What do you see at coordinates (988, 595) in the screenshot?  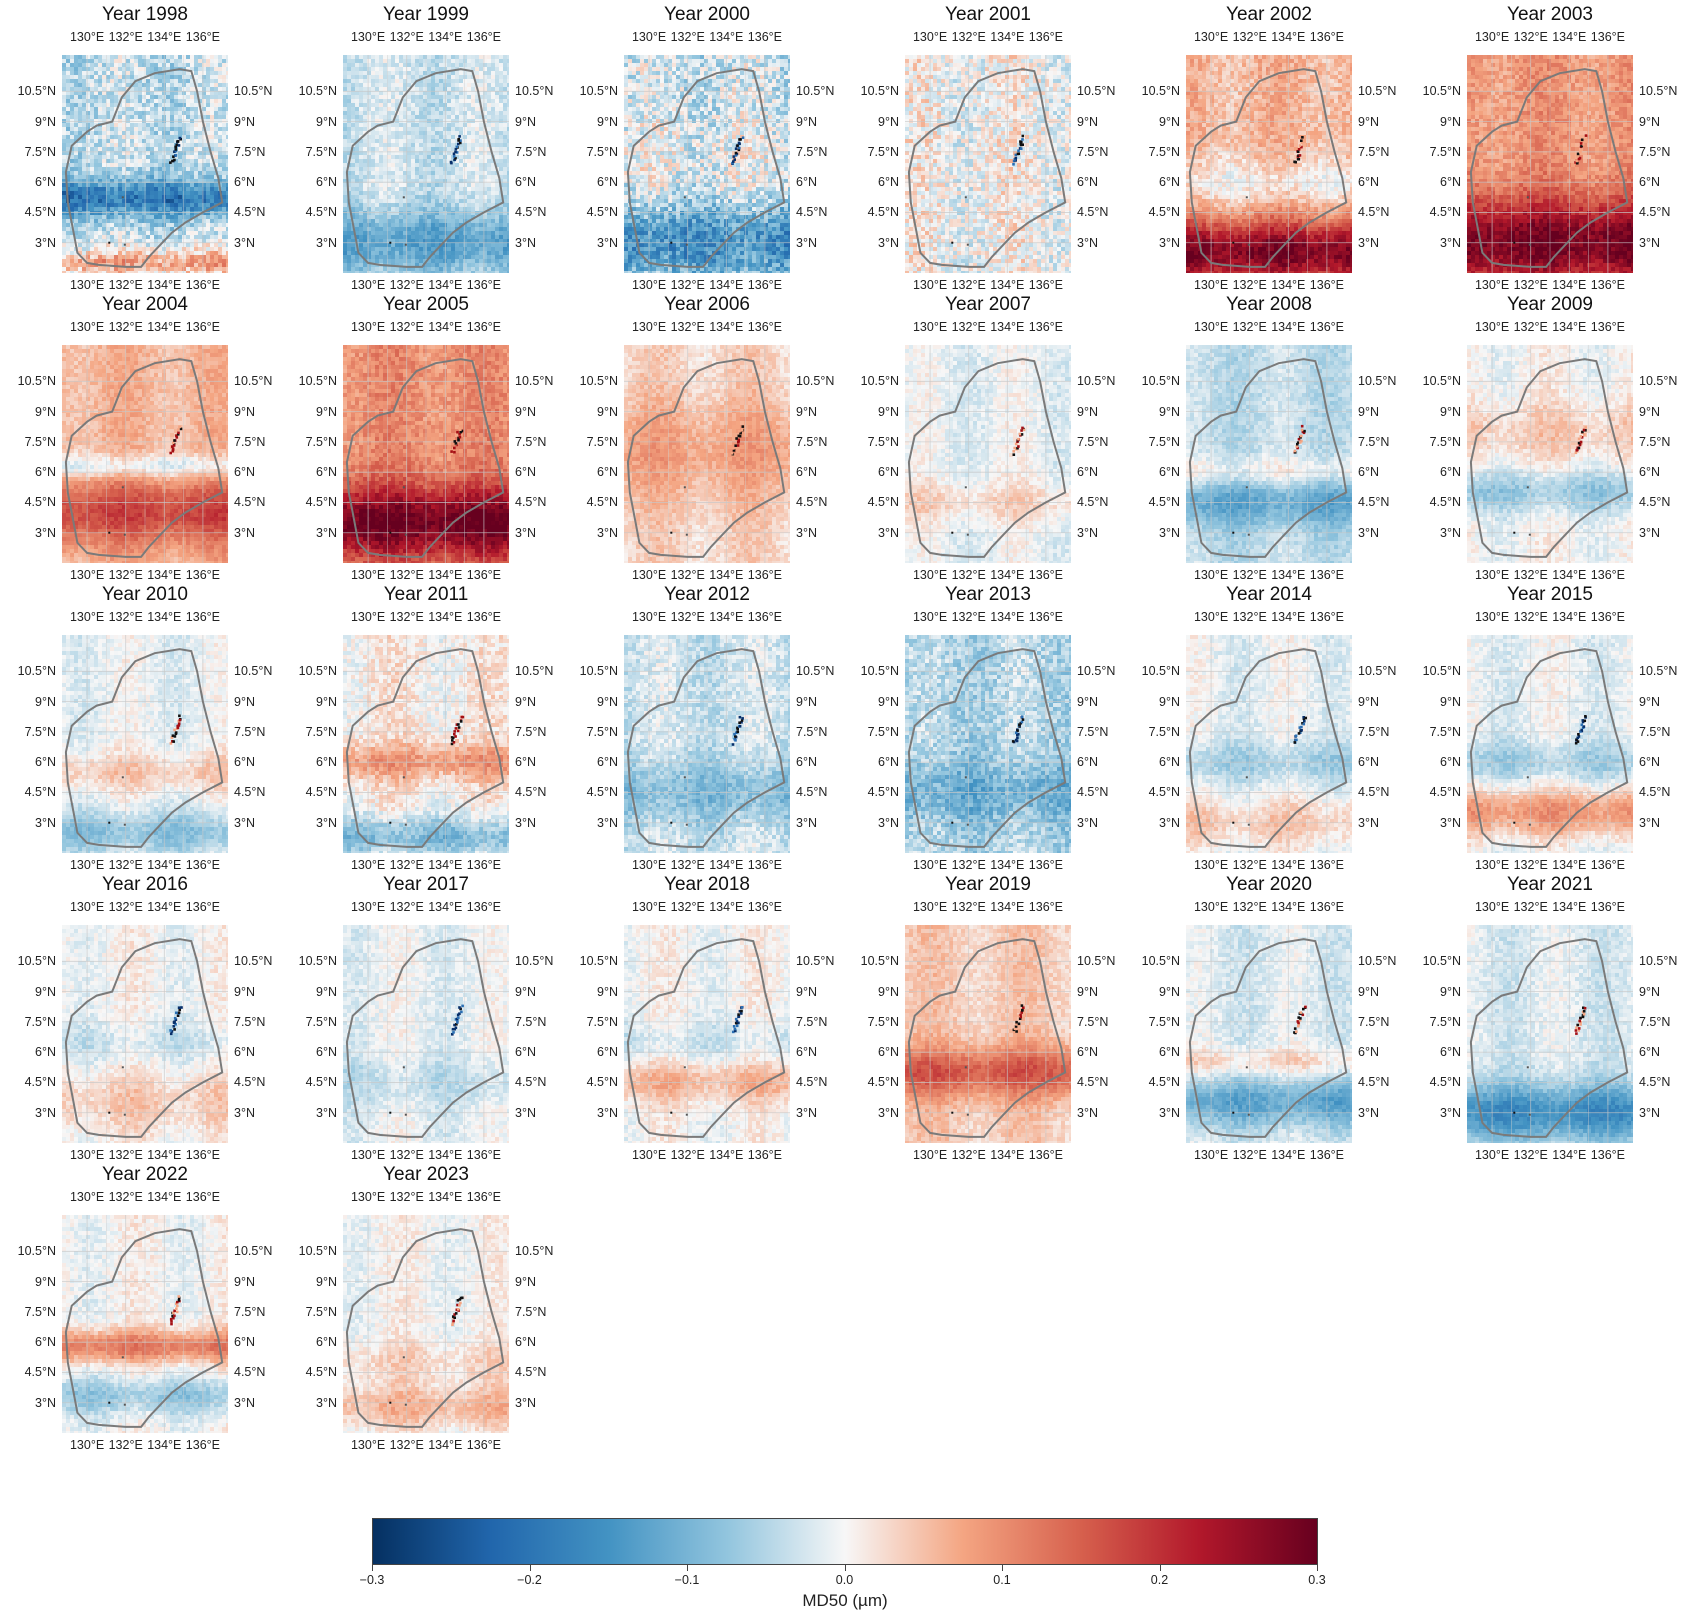 I see `panel-title: Year 2013` at bounding box center [988, 595].